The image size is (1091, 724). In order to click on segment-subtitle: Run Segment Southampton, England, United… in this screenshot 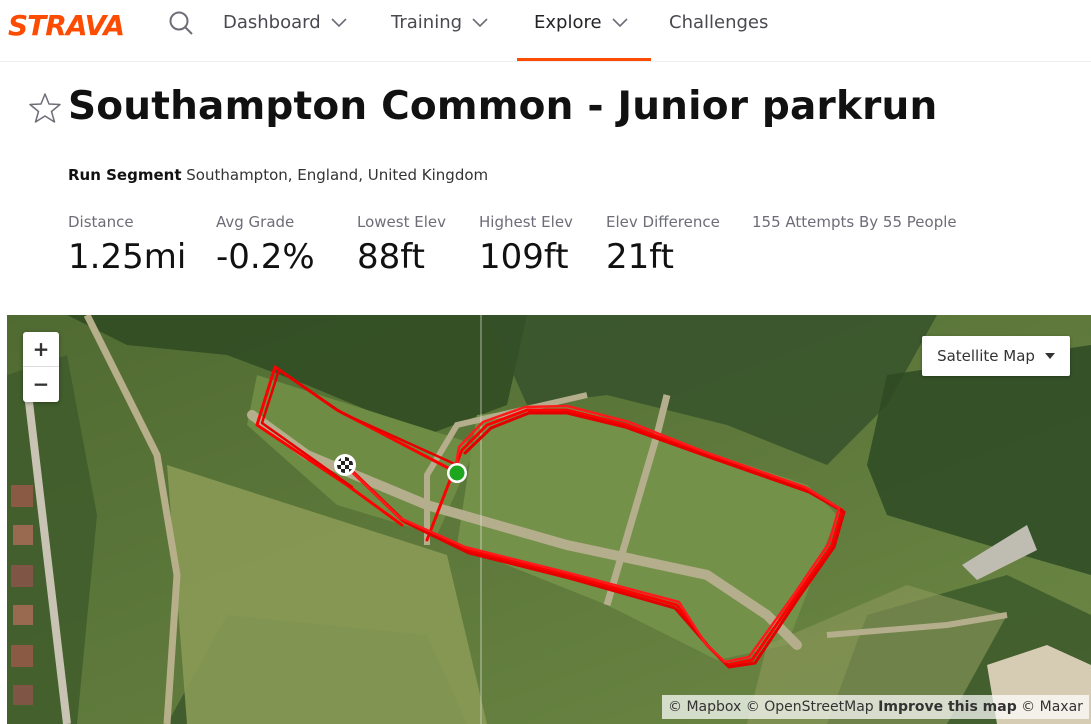, I will do `click(278, 175)`.